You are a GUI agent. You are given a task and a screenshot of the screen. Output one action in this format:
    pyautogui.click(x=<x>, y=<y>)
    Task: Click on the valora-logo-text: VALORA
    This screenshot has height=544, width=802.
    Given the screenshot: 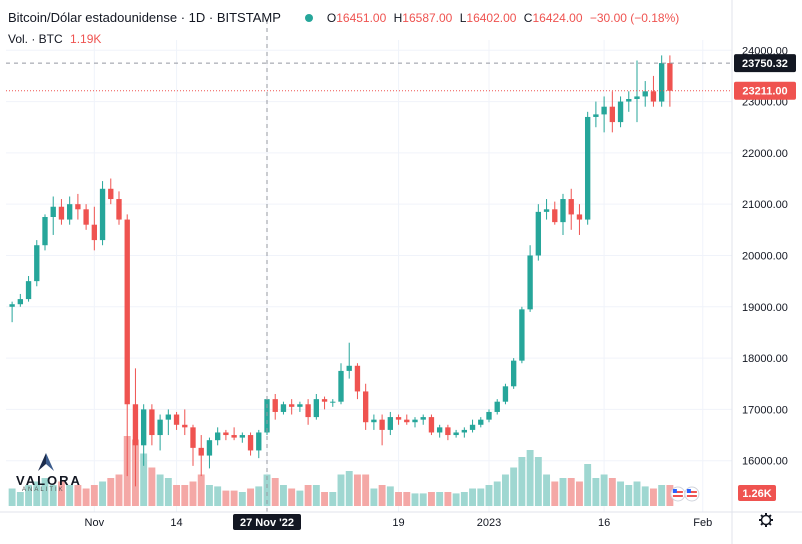 What is the action you would take?
    pyautogui.click(x=49, y=480)
    